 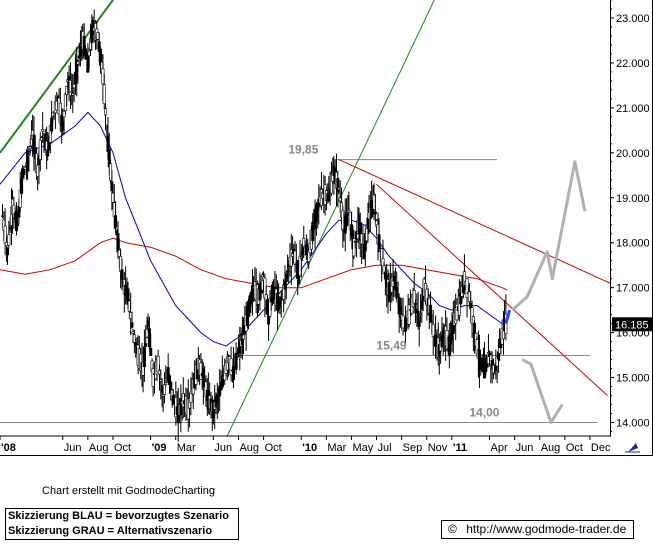 I want to click on y-tick-label: 22.000, so click(x=633, y=64).